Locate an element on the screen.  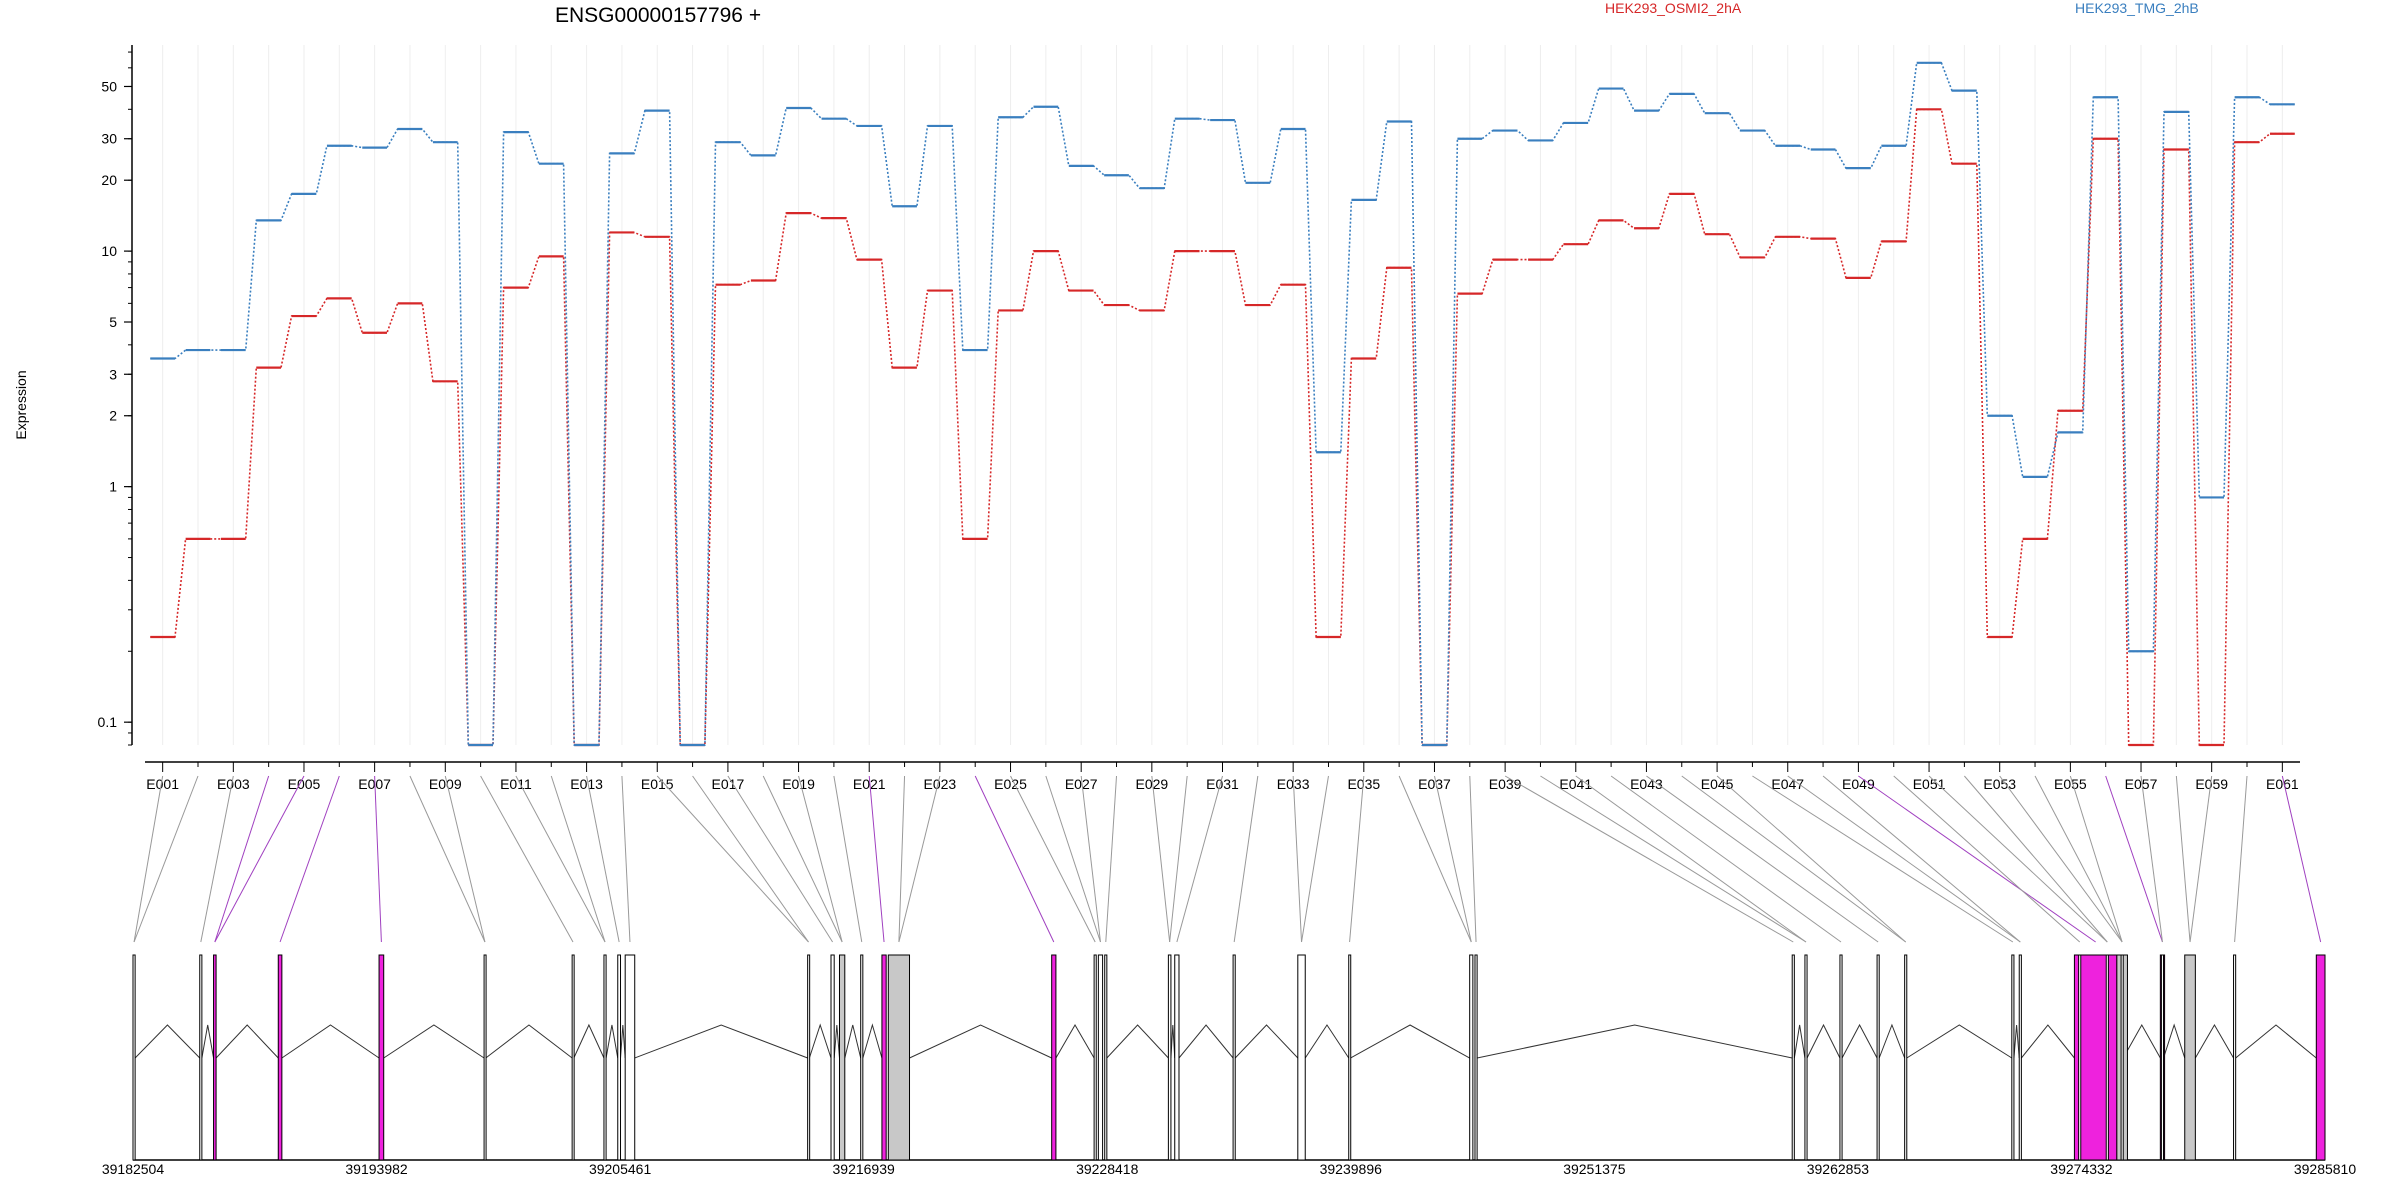
legend-entry-series-1: HEK293_OSMI2_2hA is located at coordinates (1673, 8).